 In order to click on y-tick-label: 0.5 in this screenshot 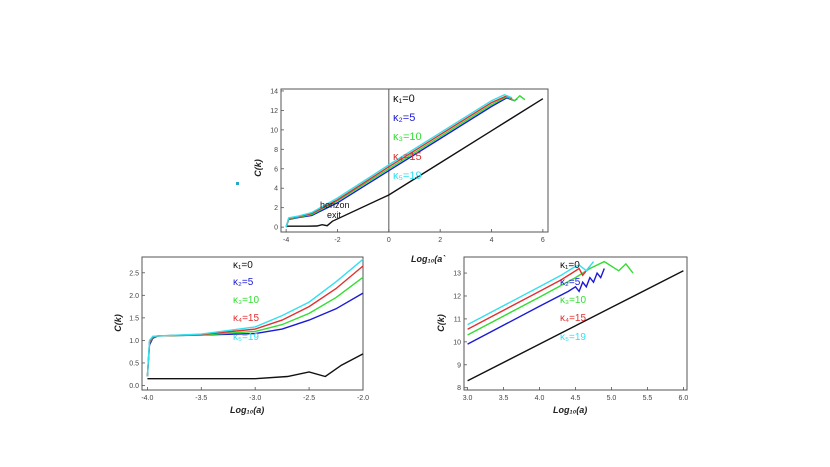, I will do `click(134, 363)`.